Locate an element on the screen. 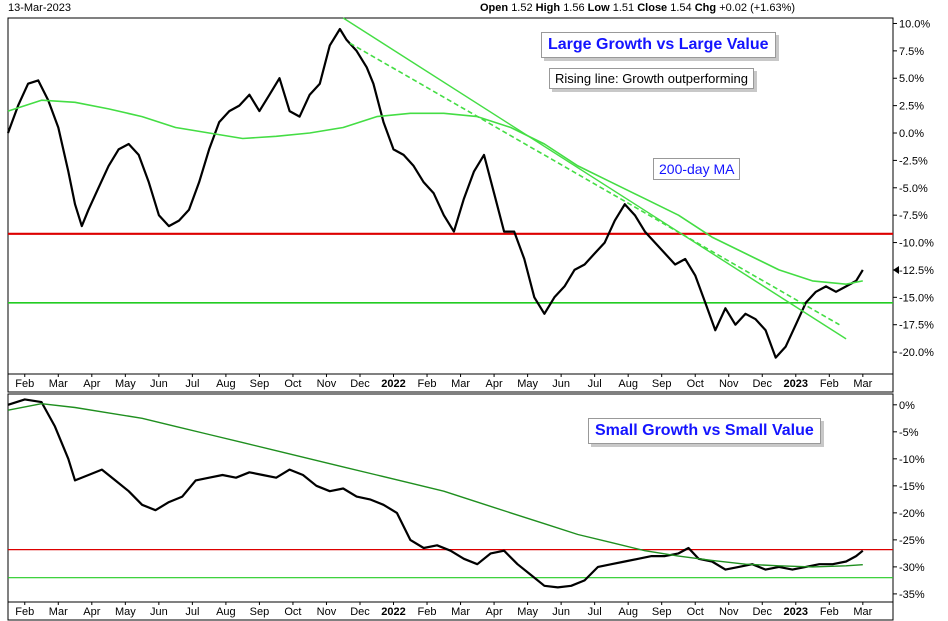 Image resolution: width=948 pixels, height=621 pixels. header-date: 13-Mar-2023 is located at coordinates (39, 8).